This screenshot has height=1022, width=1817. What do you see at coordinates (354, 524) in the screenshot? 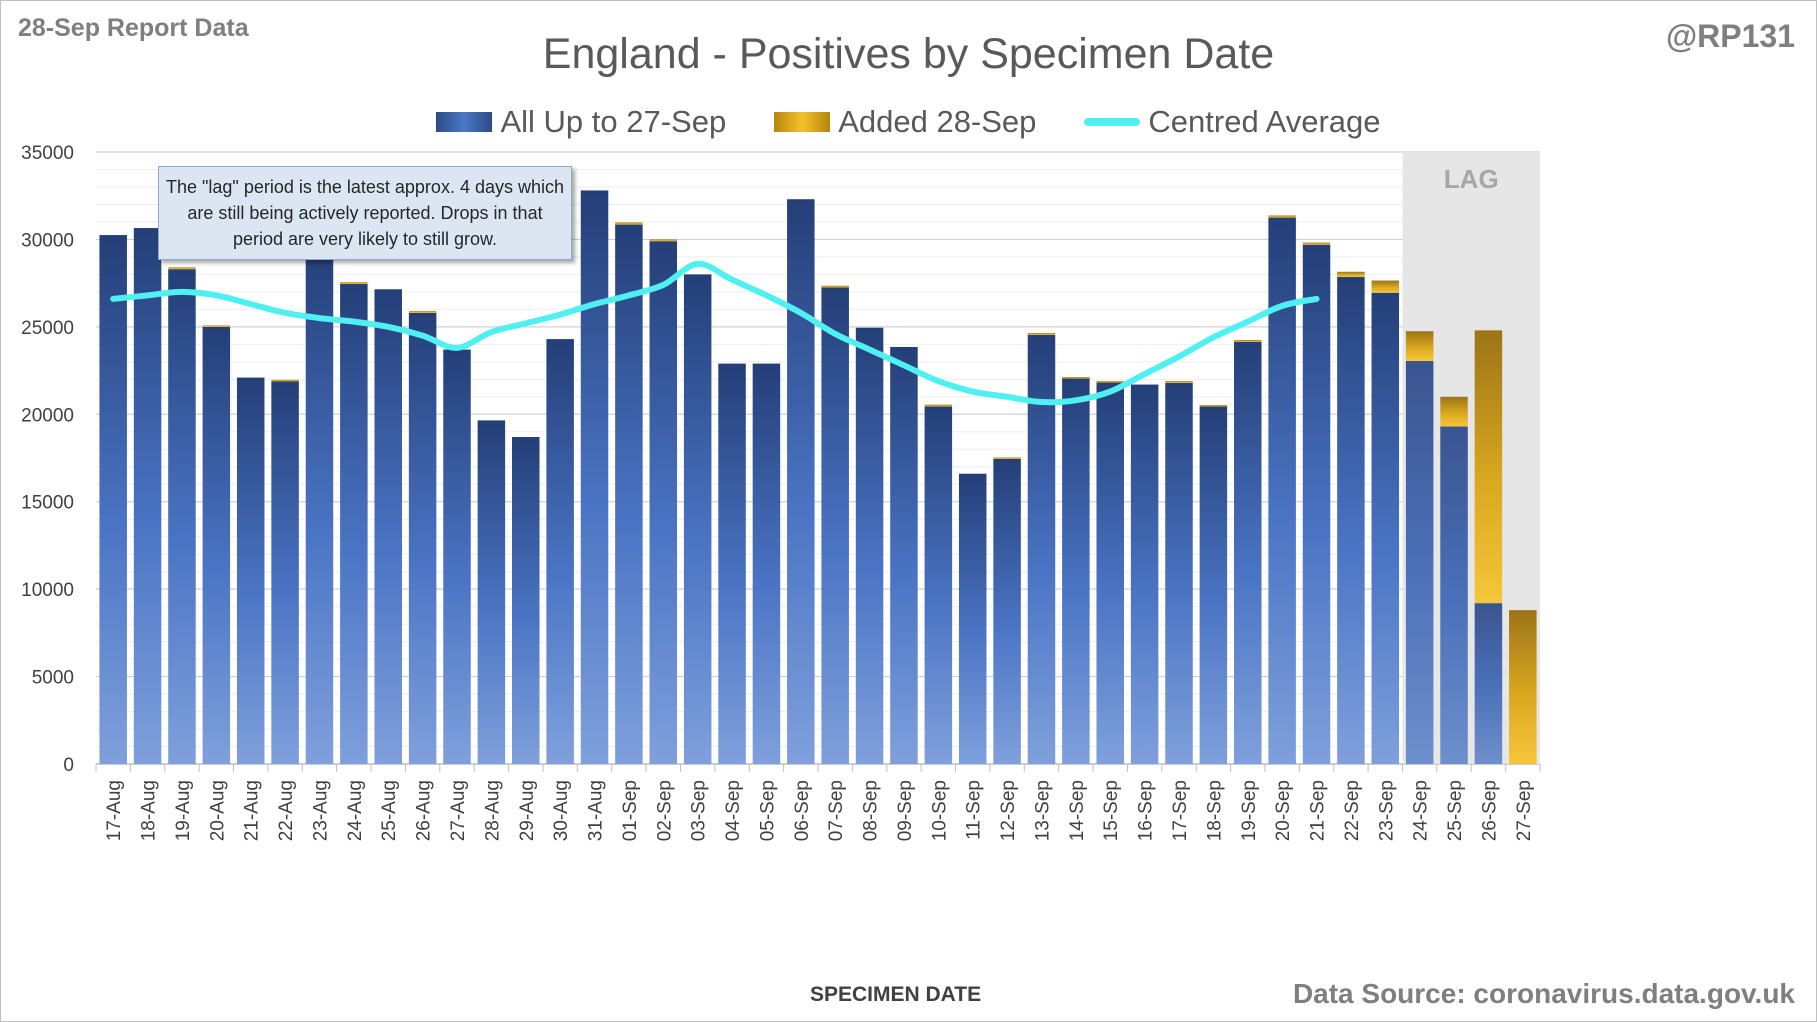
I see `bar-base-24-Aug` at bounding box center [354, 524].